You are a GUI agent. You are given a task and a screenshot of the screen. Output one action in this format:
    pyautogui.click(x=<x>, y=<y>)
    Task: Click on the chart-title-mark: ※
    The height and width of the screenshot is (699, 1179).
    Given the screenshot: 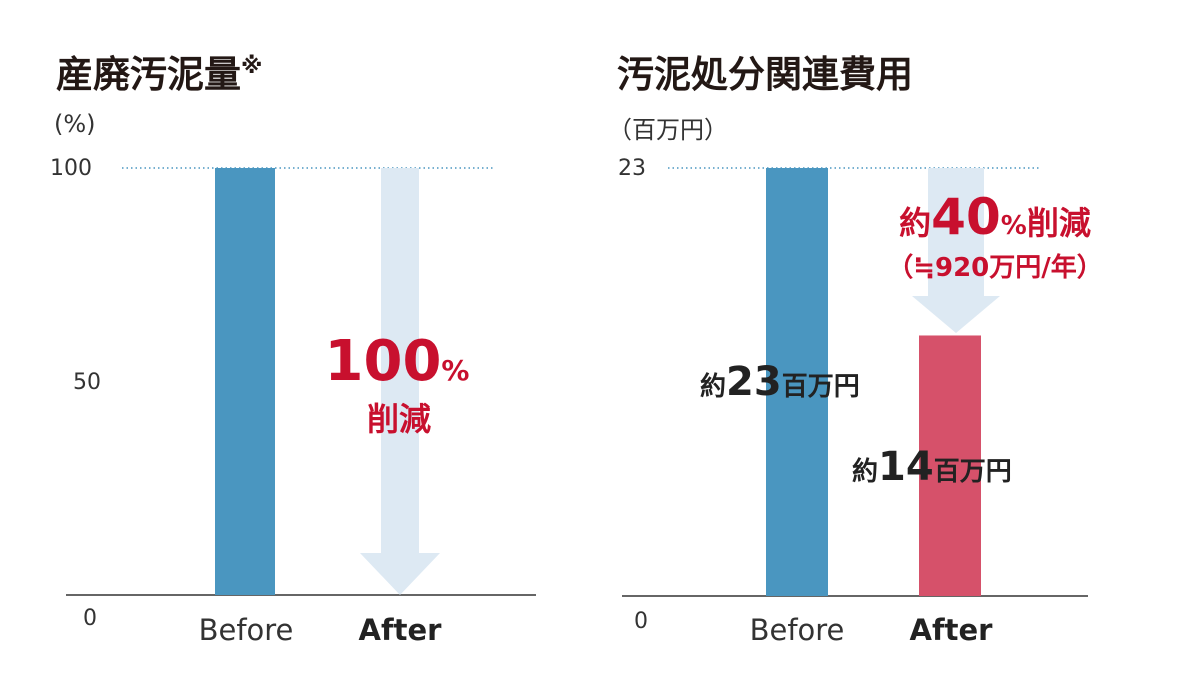 What is the action you would take?
    pyautogui.click(x=252, y=66)
    